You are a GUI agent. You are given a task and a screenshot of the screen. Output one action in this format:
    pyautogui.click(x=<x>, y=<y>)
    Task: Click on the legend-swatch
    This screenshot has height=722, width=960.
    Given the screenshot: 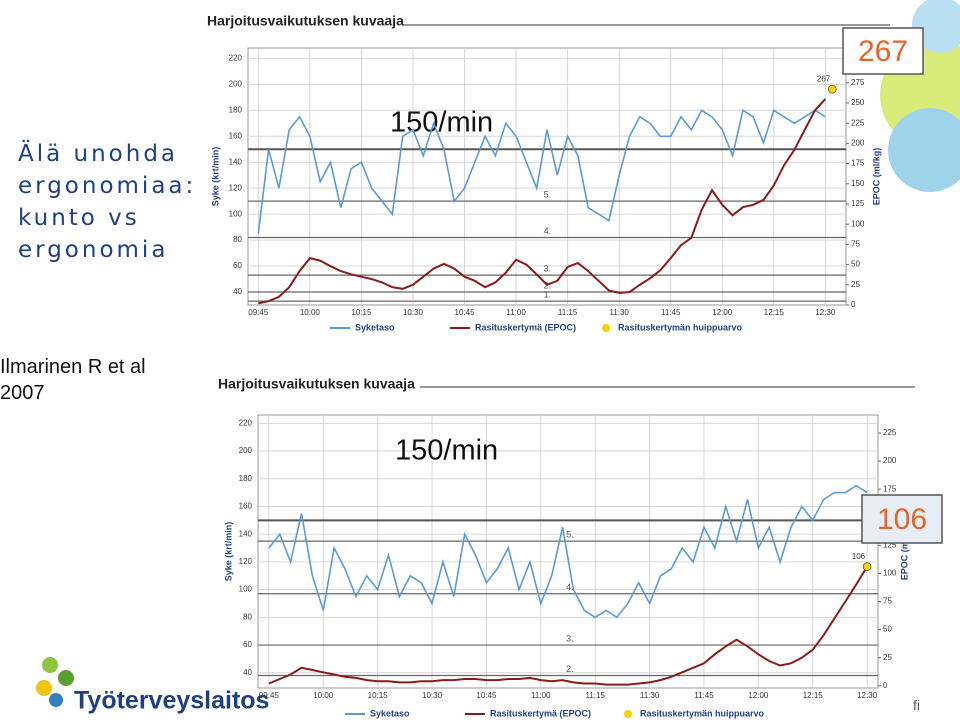 What is the action you would take?
    pyautogui.click(x=628, y=714)
    